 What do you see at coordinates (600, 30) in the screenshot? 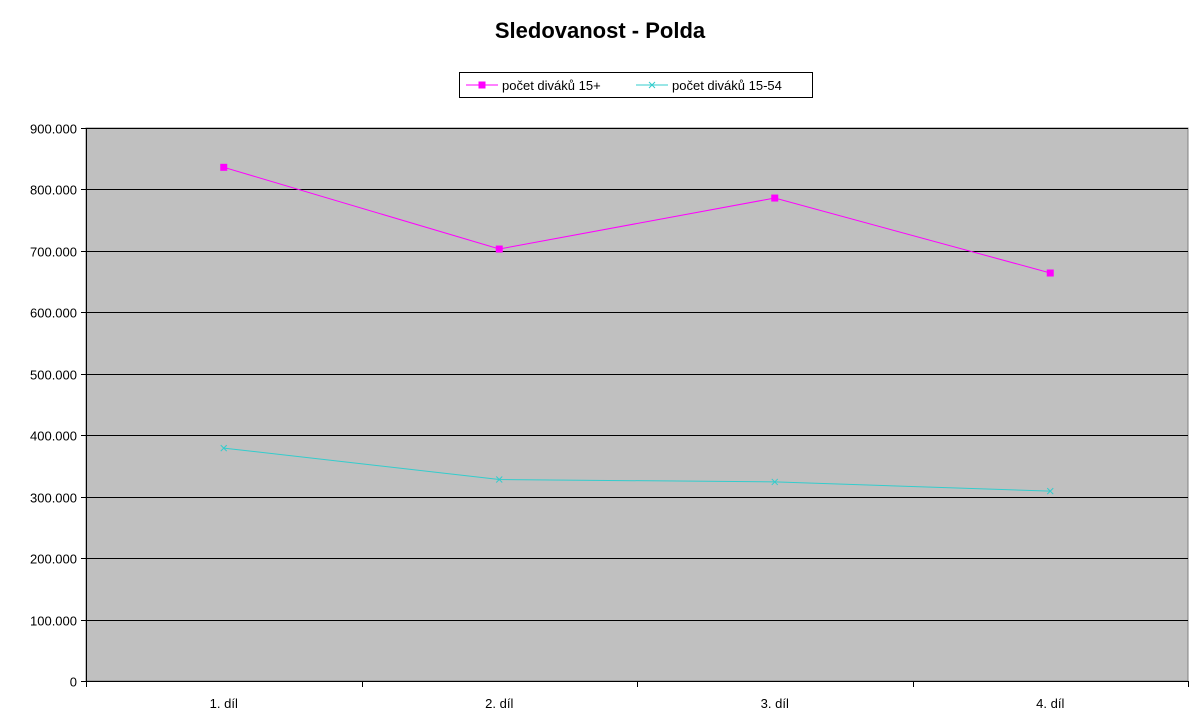
I see `chart-title: Sledovanost - Polda` at bounding box center [600, 30].